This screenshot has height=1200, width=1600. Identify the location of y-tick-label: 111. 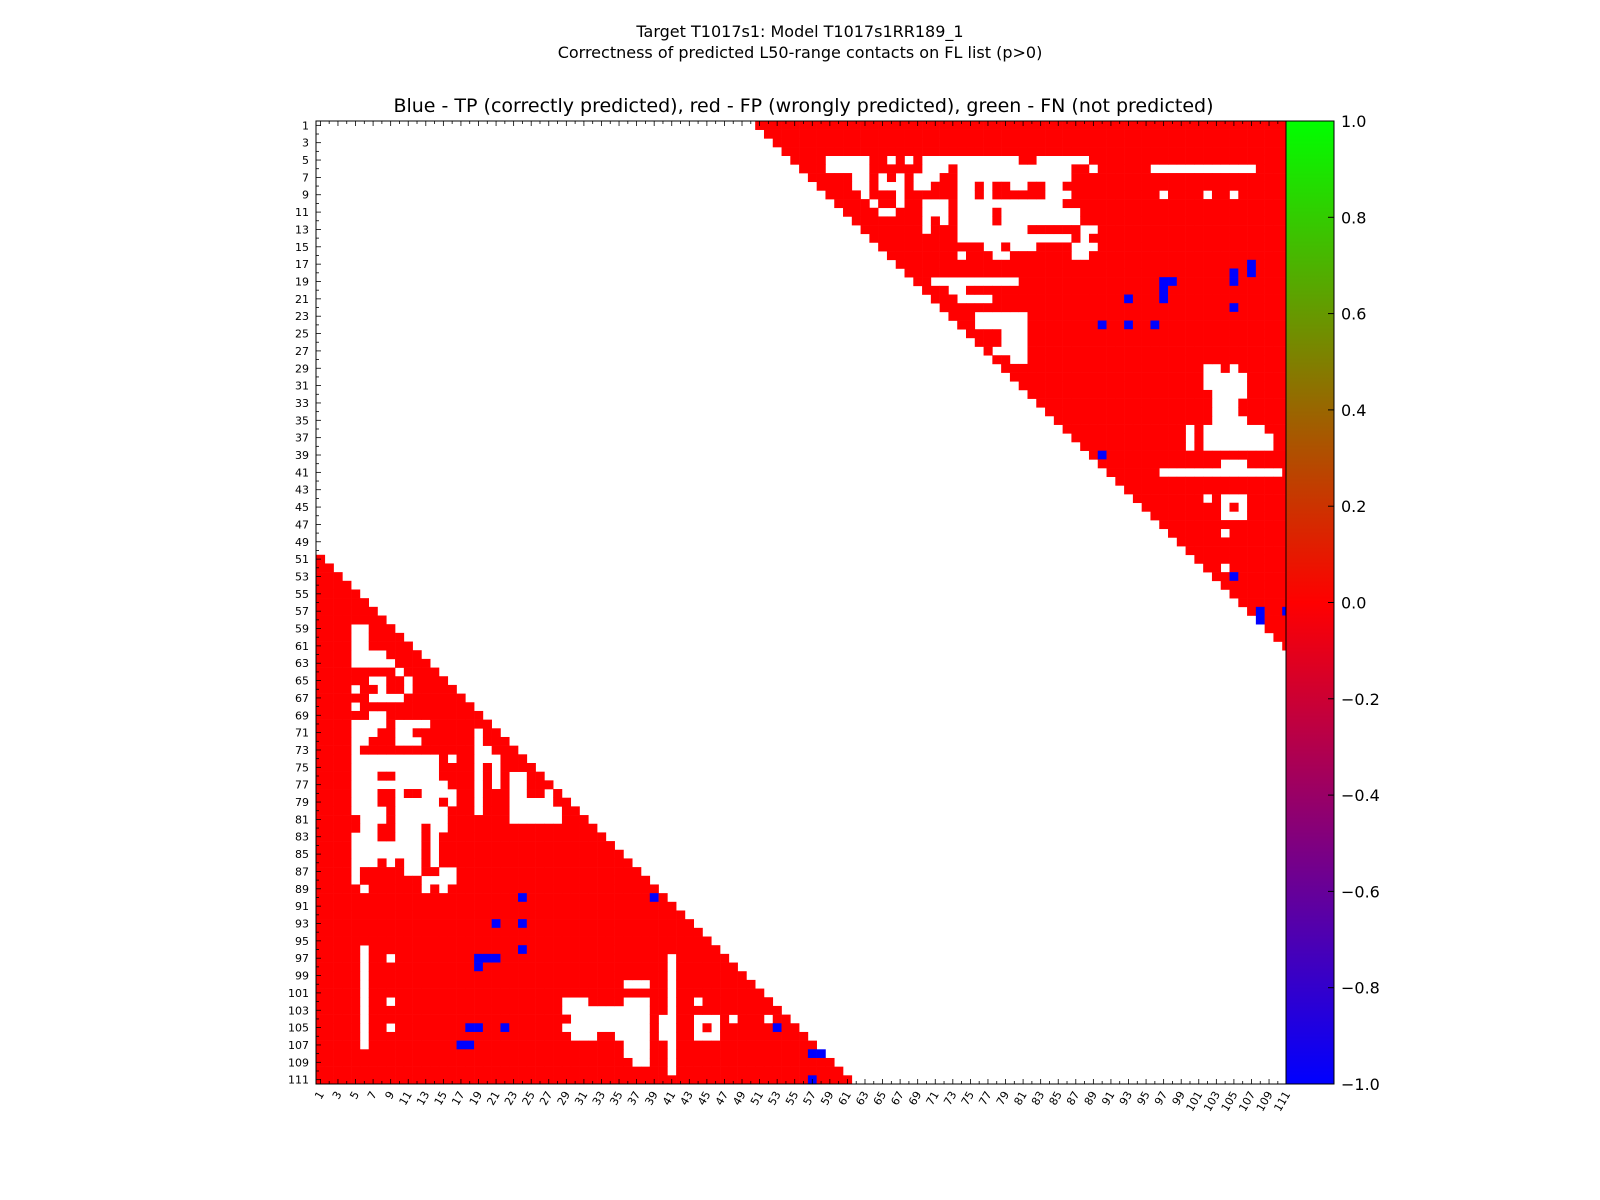
(298, 1080).